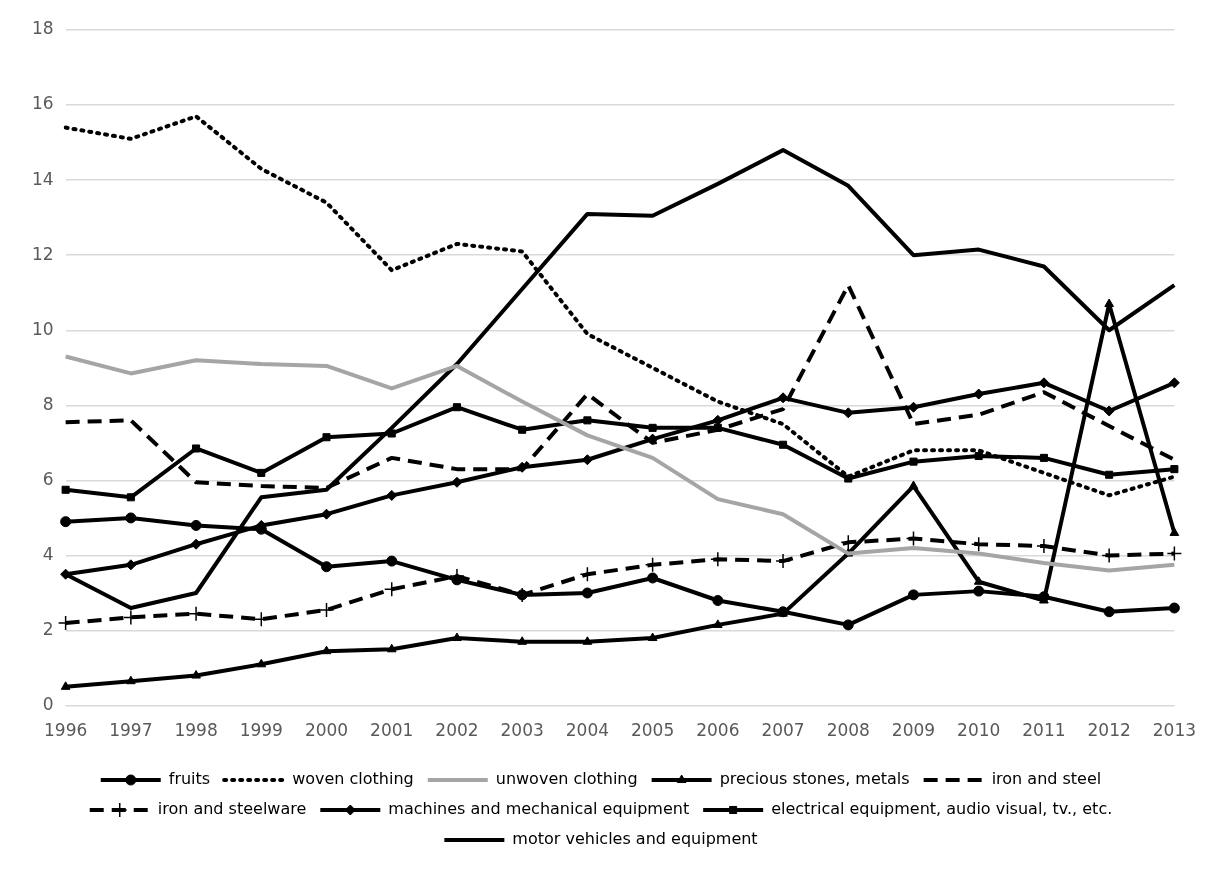 The width and height of the screenshot is (1212, 878). What do you see at coordinates (1046, 779) in the screenshot?
I see `legend-label: iron and steel` at bounding box center [1046, 779].